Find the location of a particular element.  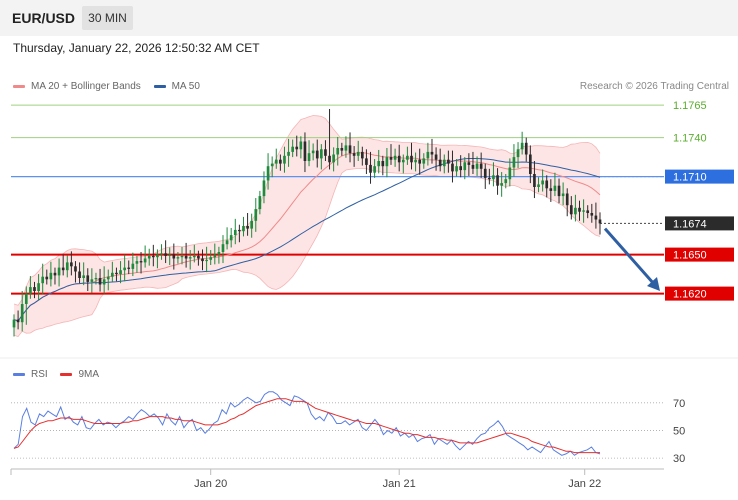

x-tick-label: Jan 22 is located at coordinates (584, 484).